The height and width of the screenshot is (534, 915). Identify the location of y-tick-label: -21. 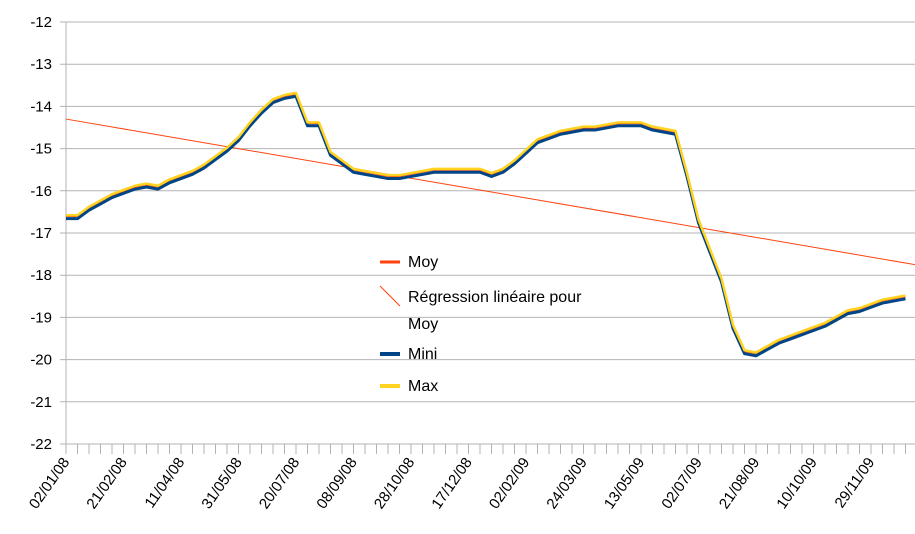
(41, 402).